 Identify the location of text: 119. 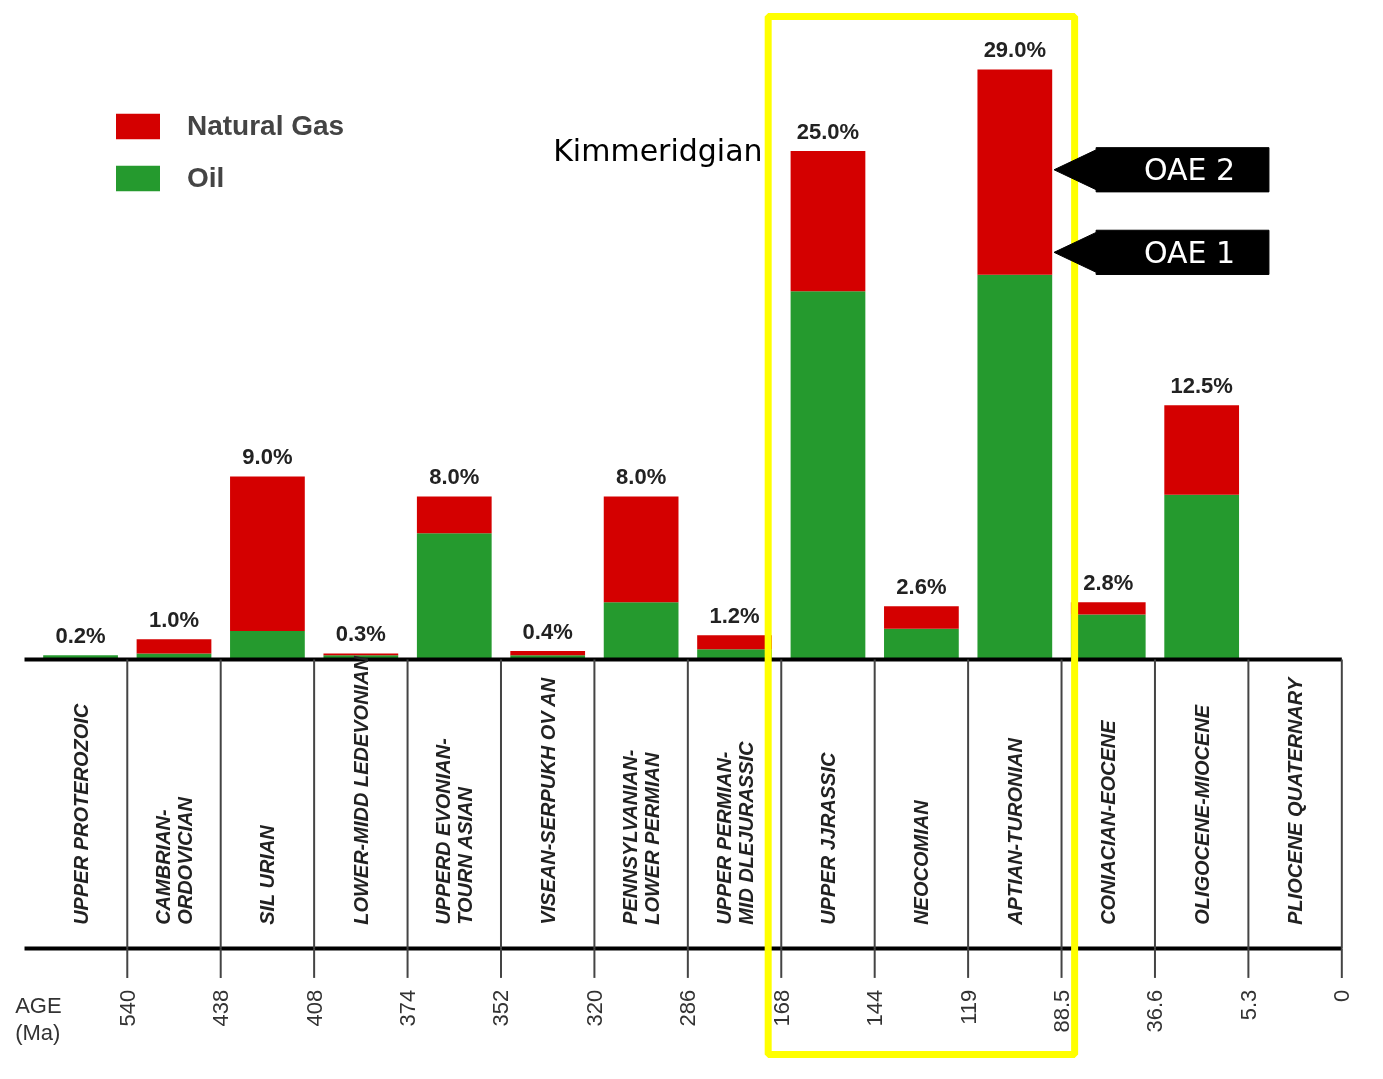
(968, 1007).